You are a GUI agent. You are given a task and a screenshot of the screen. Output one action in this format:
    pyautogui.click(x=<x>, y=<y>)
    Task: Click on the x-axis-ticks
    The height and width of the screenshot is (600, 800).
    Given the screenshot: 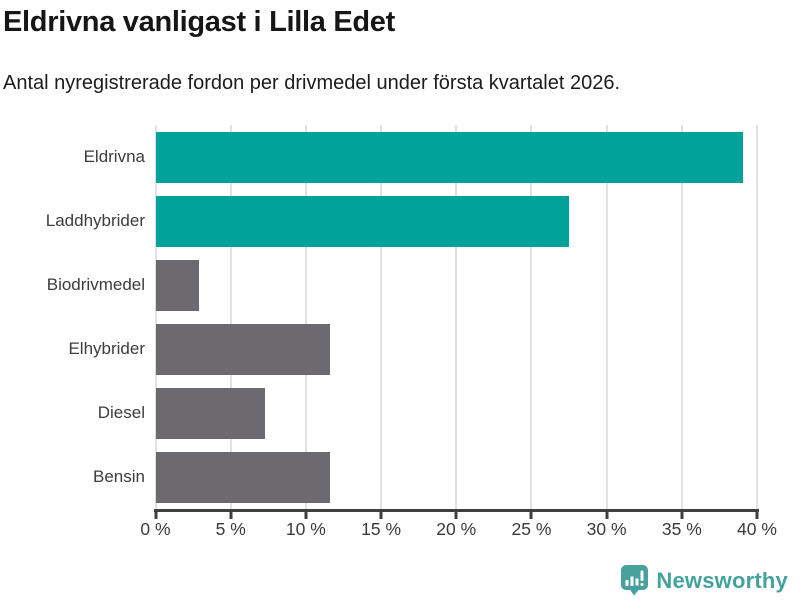 What is the action you would take?
    pyautogui.click(x=456, y=515)
    